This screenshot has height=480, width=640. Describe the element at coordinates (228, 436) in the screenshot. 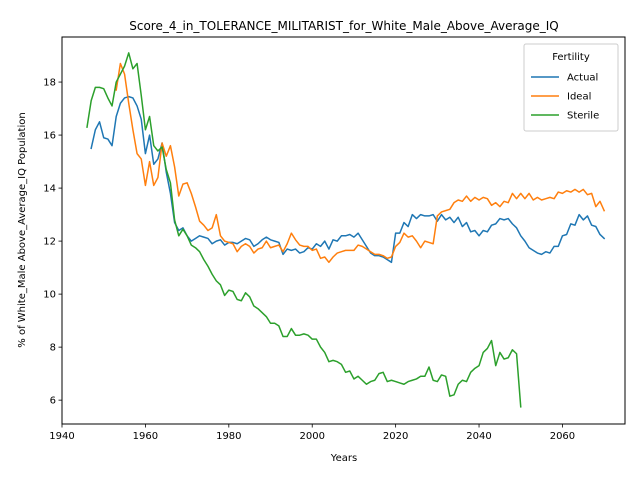

I see `x-tick-label: 1980` at that location.